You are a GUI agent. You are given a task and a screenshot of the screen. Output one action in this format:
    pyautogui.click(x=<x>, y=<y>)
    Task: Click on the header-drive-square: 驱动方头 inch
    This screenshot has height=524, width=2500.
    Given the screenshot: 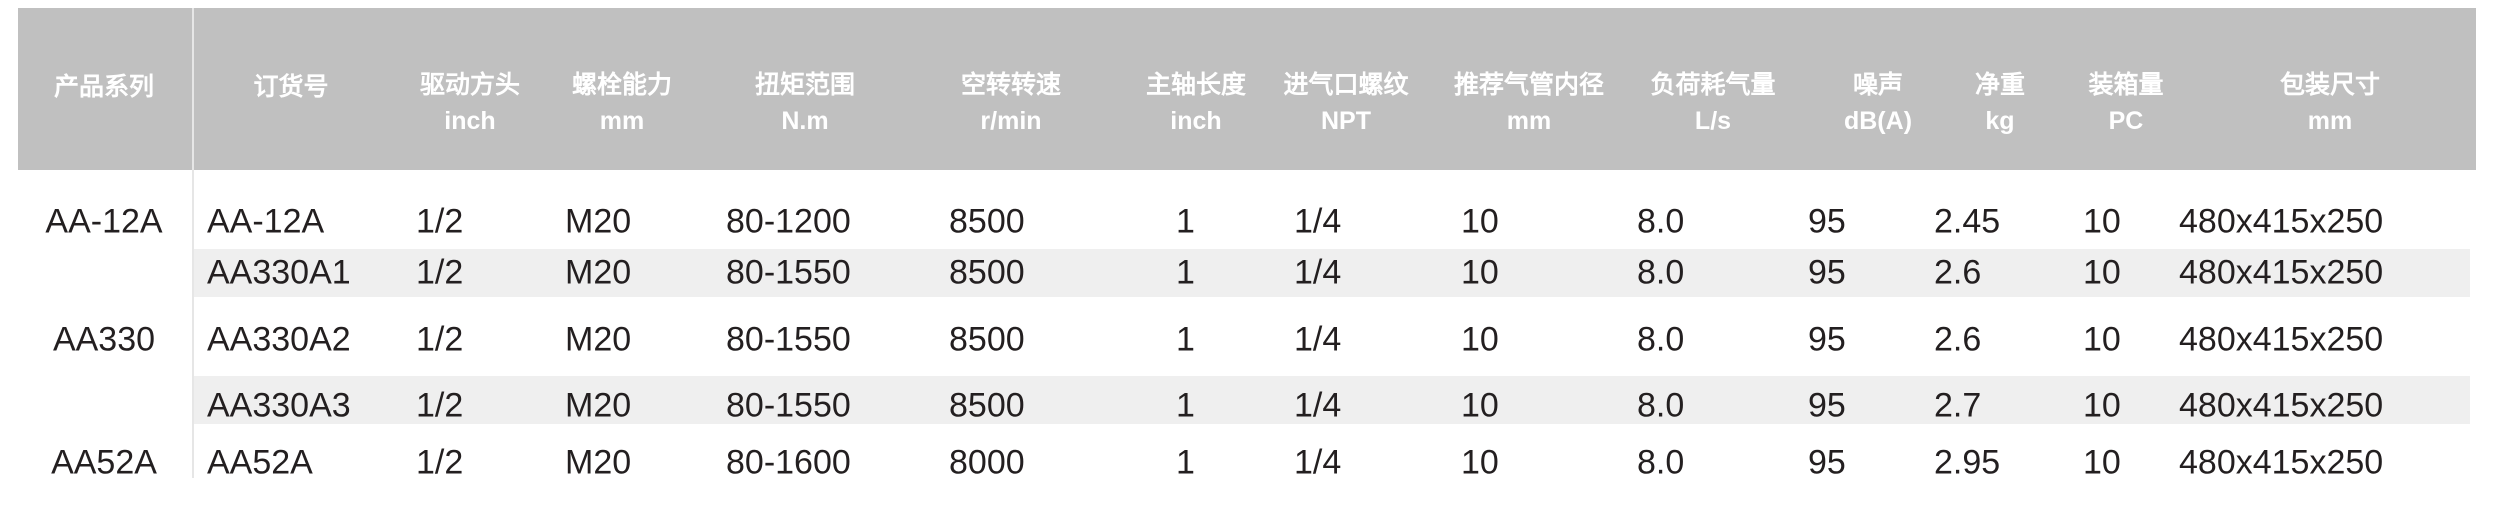 What is the action you would take?
    pyautogui.click(x=470, y=103)
    